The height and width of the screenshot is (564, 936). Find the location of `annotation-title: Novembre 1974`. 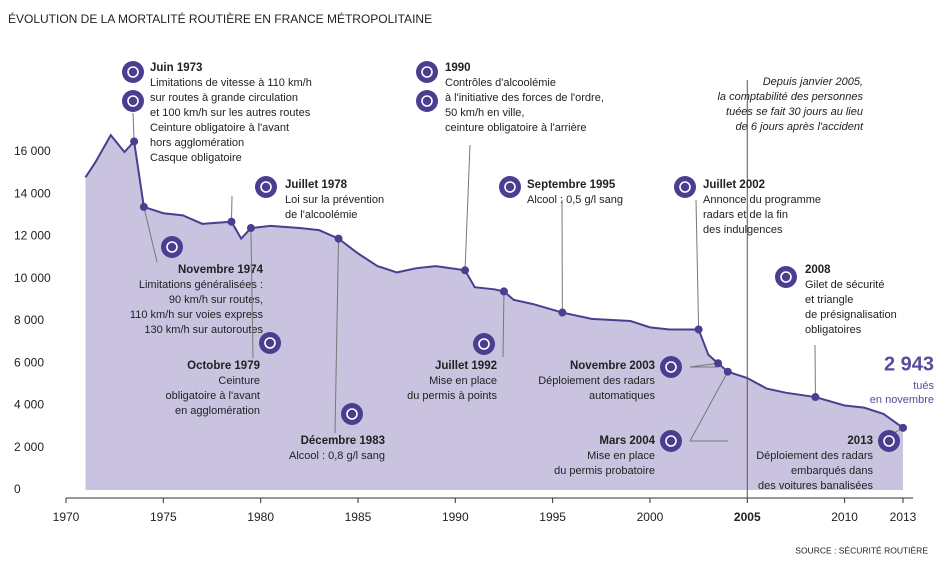

annotation-title: Novembre 1974 is located at coordinates (221, 270).